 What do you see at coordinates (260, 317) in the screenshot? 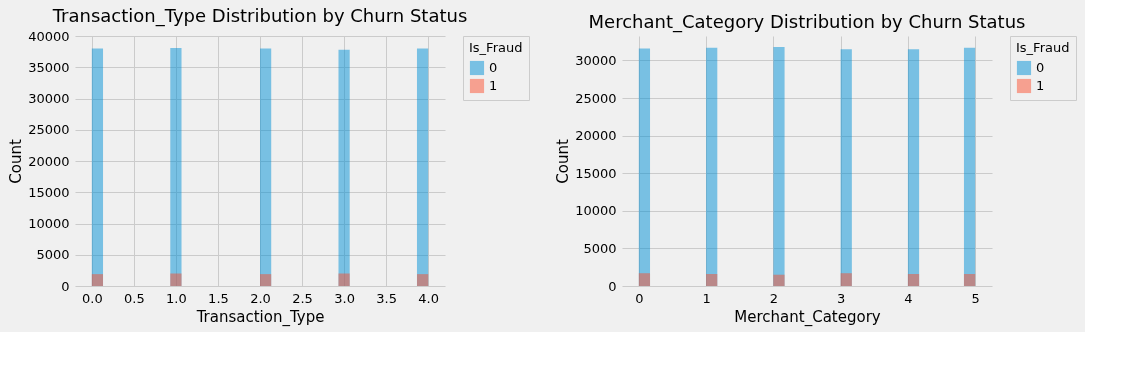
I see `x-axis-title: Transaction_Type` at bounding box center [260, 317].